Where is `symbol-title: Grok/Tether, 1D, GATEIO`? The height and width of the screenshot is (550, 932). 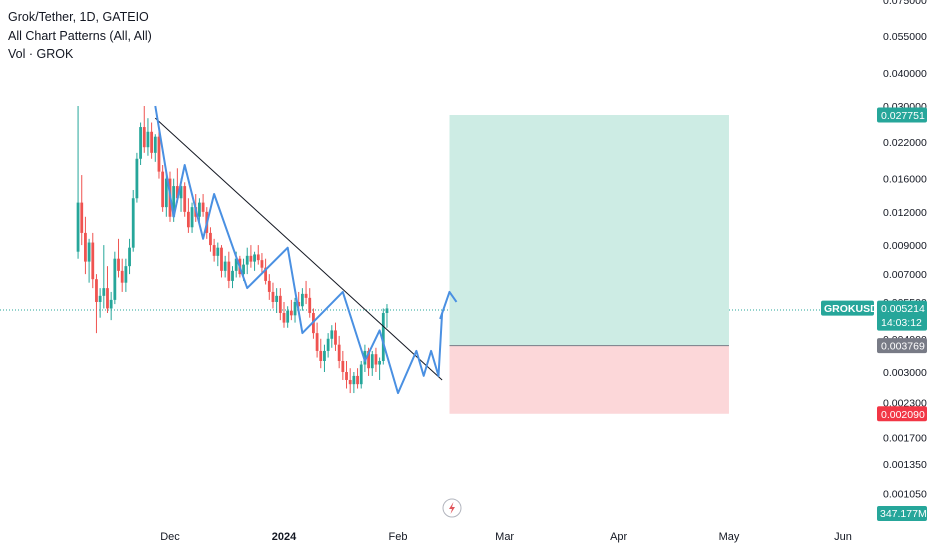
symbol-title: Grok/Tether, 1D, GATEIO is located at coordinates (78, 17).